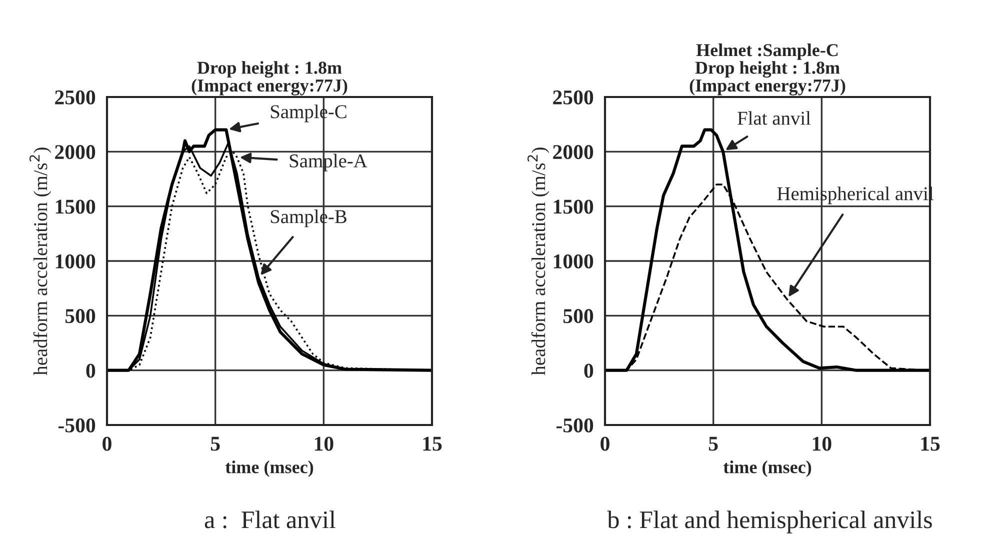 The image size is (998, 550). I want to click on chart-subtitle: Drop height : 1.8m (Impact energy:77J), so click(768, 78).